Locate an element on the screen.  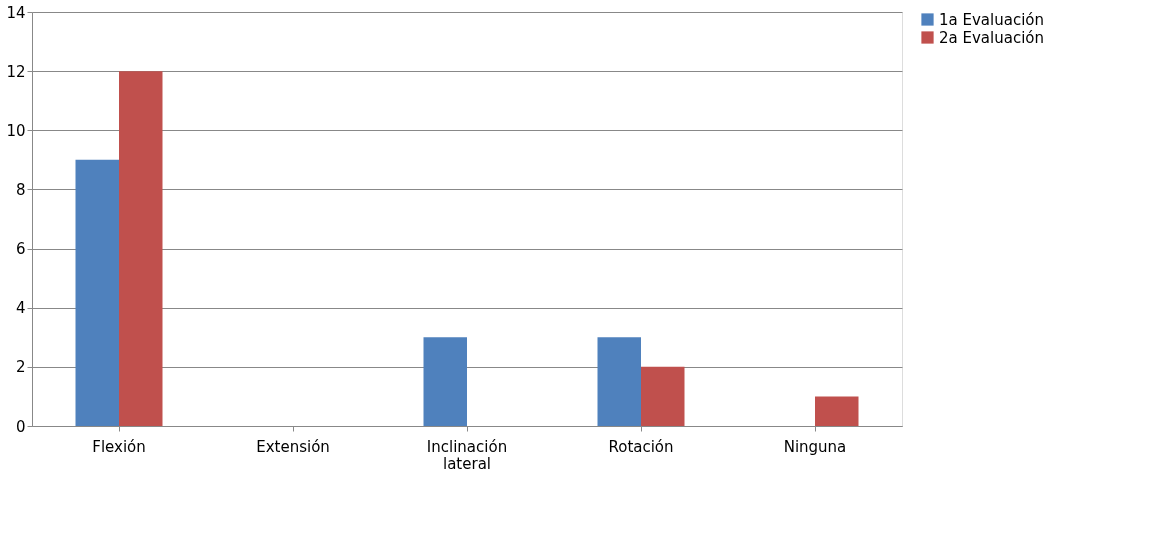
legend-label: 2a Evaluación is located at coordinates (992, 37).